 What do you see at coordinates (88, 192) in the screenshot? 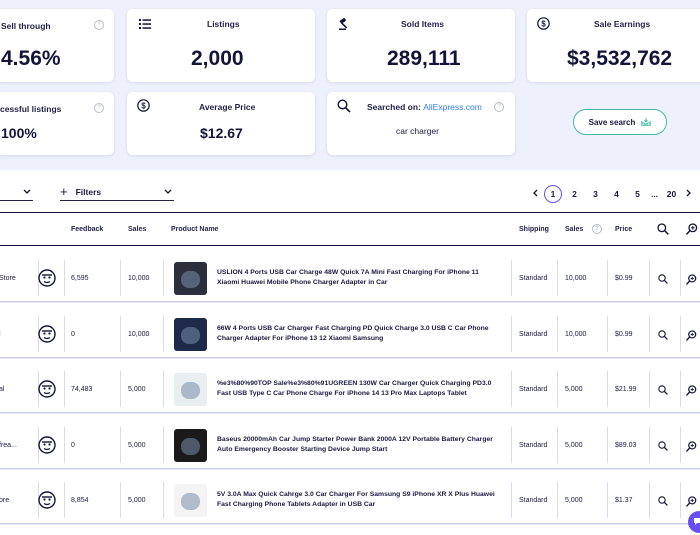
I see `filters-label: Filters` at bounding box center [88, 192].